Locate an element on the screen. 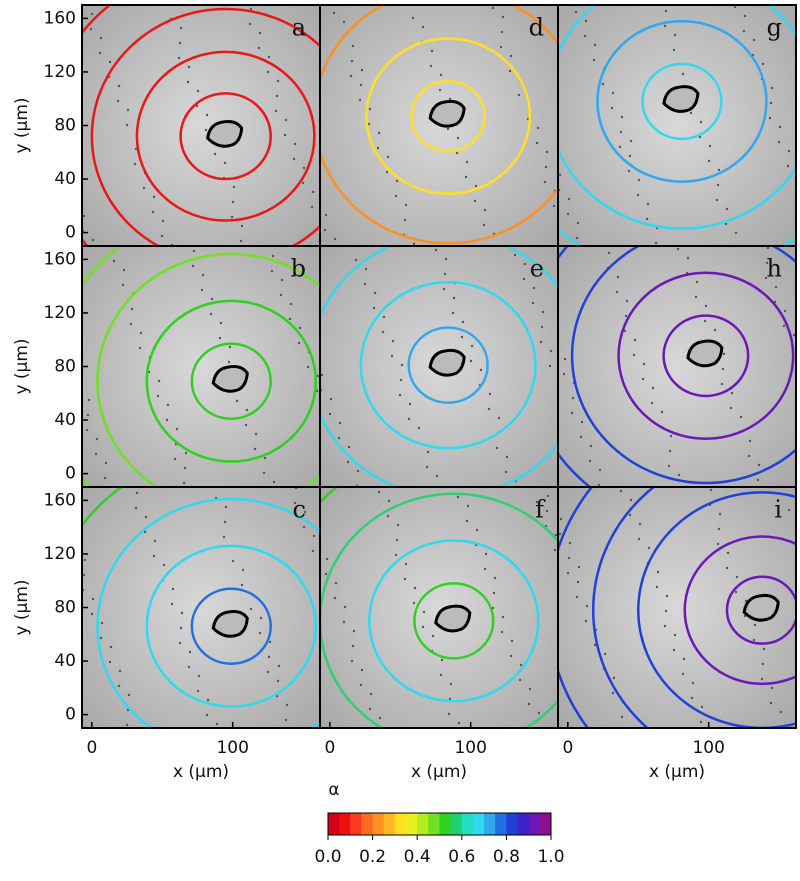  particle-outline is located at coordinates (705, 353).